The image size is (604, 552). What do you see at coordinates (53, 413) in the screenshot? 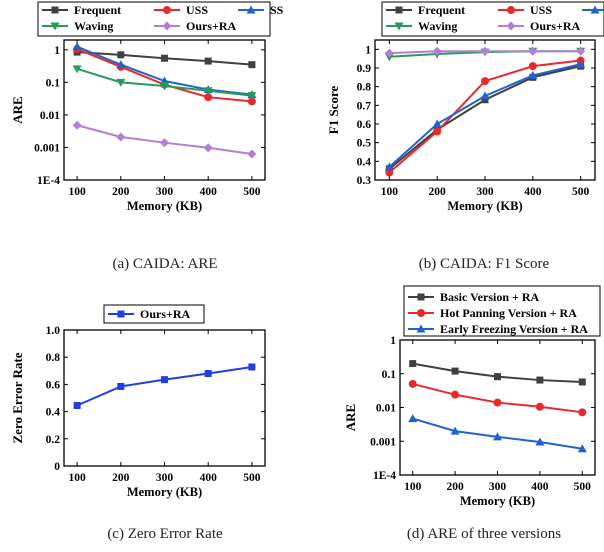
I see `y-tick-label: 0.4` at bounding box center [53, 413].